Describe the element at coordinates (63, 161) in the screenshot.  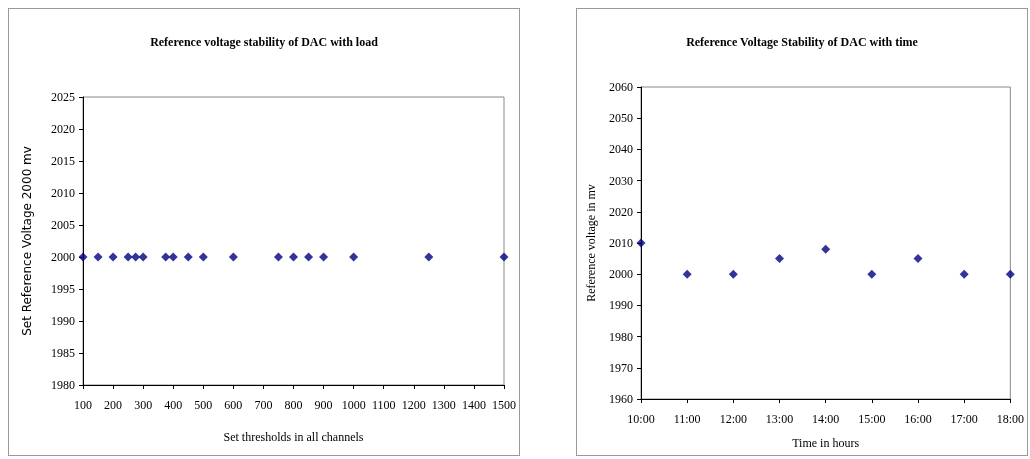
I see `y-tick-label: 2015` at that location.